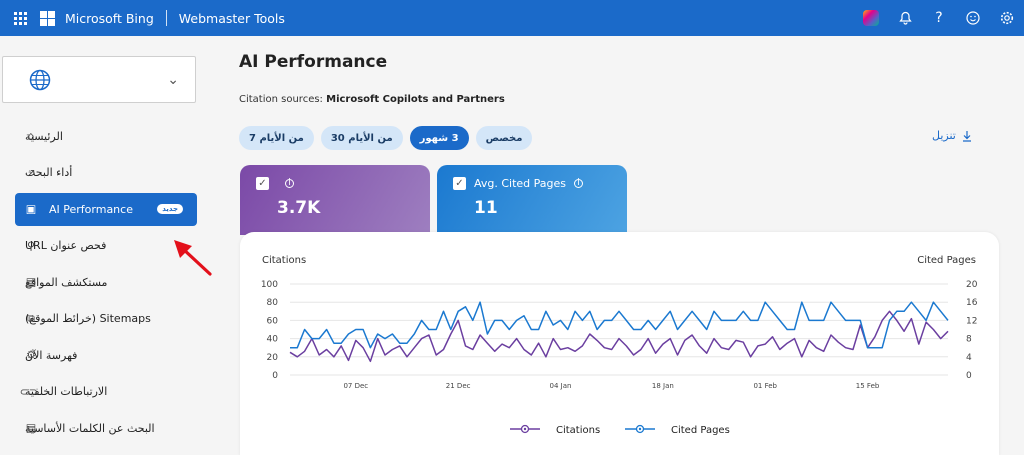 The height and width of the screenshot is (455, 1024). Describe the element at coordinates (31, 318) in the screenshot. I see `sitemap-icon: ⧉` at that location.